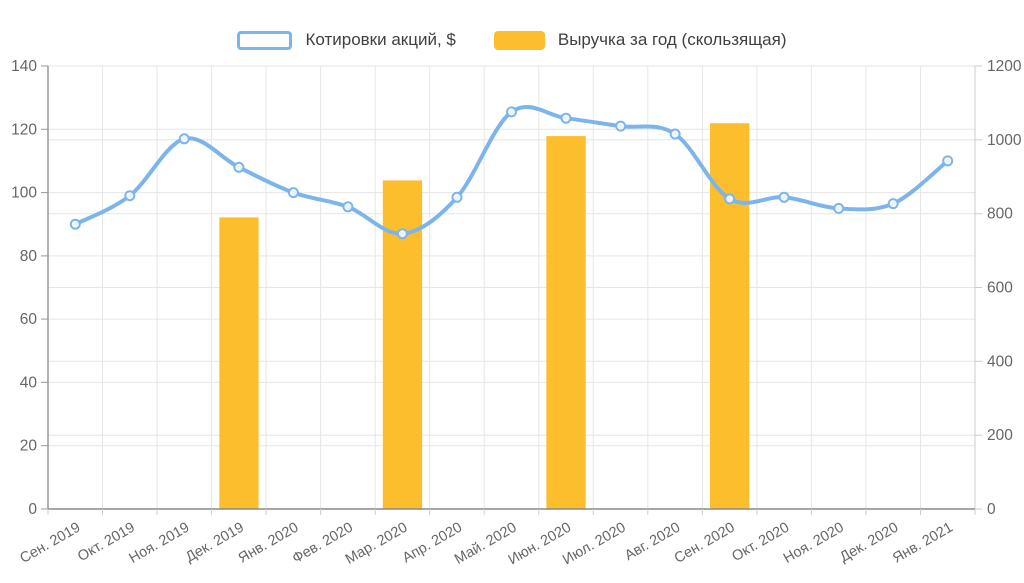  What do you see at coordinates (239, 167) in the screenshot?
I see `stock-point-Дек. 2019` at bounding box center [239, 167].